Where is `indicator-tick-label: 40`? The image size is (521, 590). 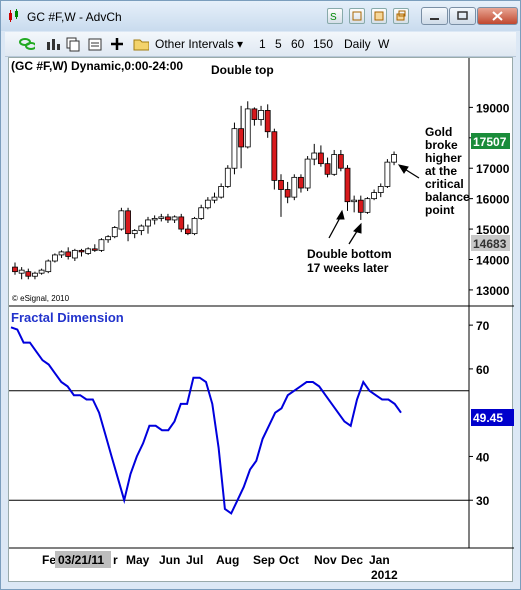
indicator-tick-label: 40 is located at coordinates (483, 457).